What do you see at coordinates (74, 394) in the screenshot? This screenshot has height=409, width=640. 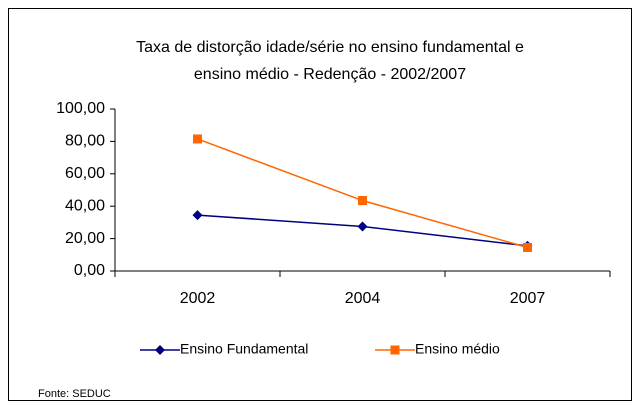 I see `source: Fonte: SEDUC` at bounding box center [74, 394].